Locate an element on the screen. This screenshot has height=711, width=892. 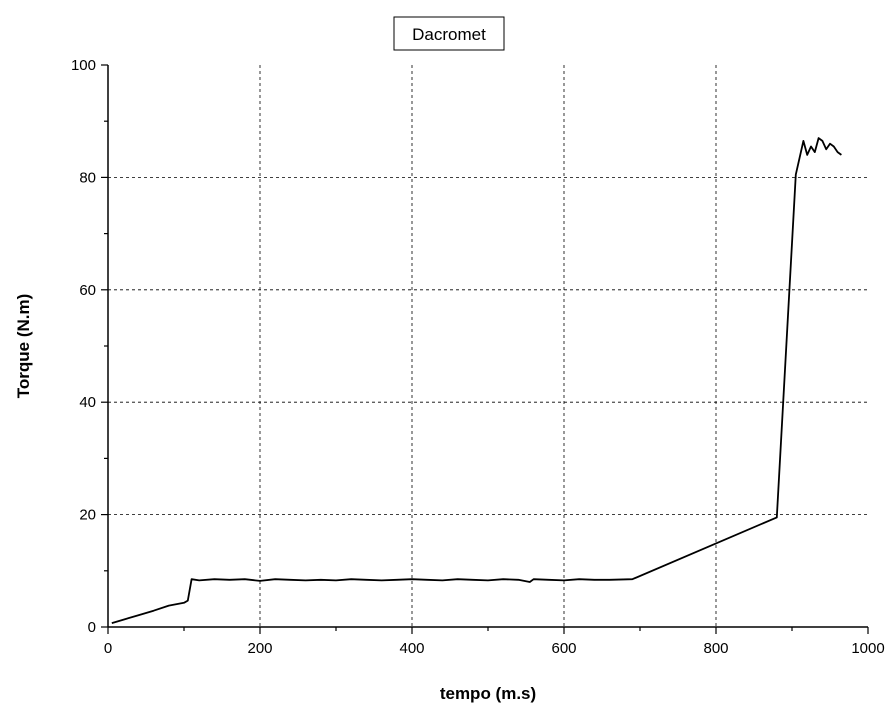
y-tick-label-20: 20 is located at coordinates (87, 515).